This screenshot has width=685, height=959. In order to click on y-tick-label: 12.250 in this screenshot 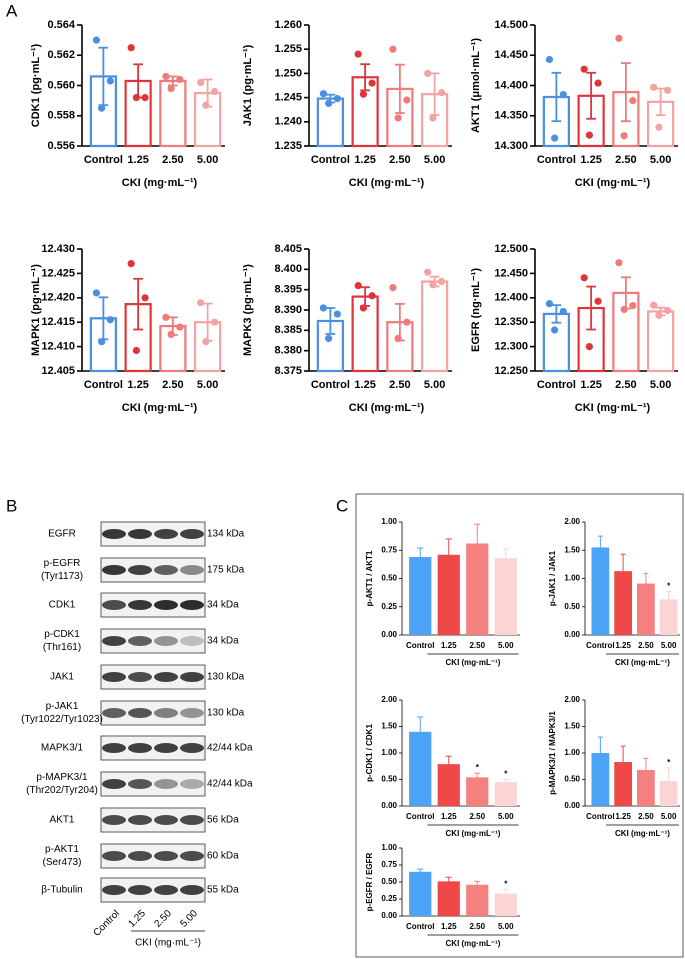, I will do `click(511, 371)`.